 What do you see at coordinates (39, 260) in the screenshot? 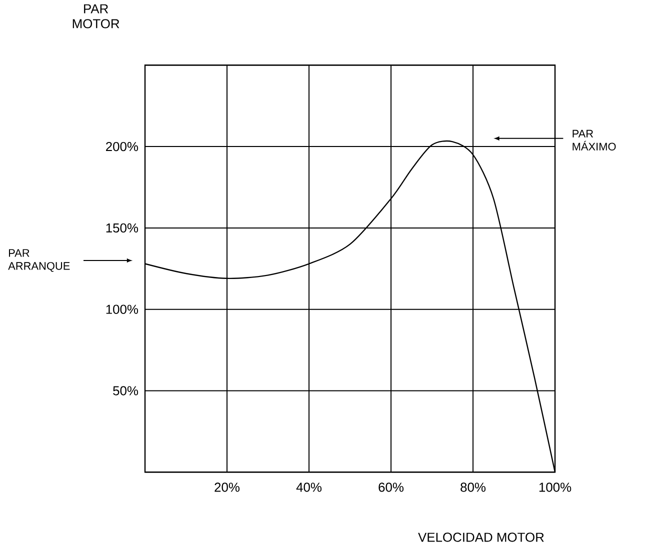
I see `text: PAR ARRANQUE` at bounding box center [39, 260].